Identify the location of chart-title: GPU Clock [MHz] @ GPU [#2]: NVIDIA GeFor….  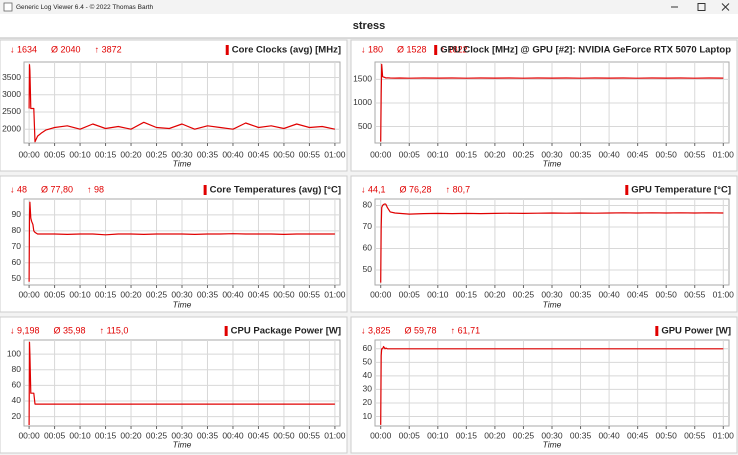
(585, 50).